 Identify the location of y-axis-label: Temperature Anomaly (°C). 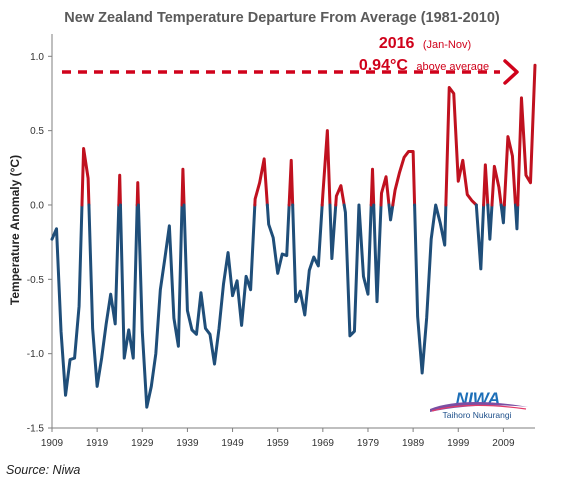
(15, 230).